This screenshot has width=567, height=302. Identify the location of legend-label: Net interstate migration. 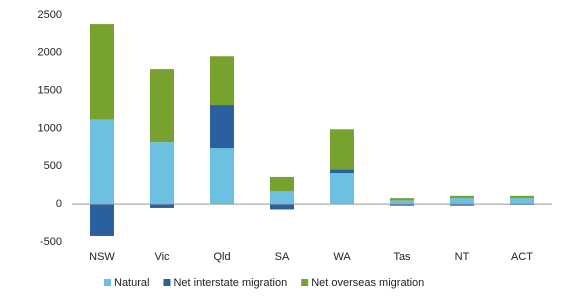
(230, 283).